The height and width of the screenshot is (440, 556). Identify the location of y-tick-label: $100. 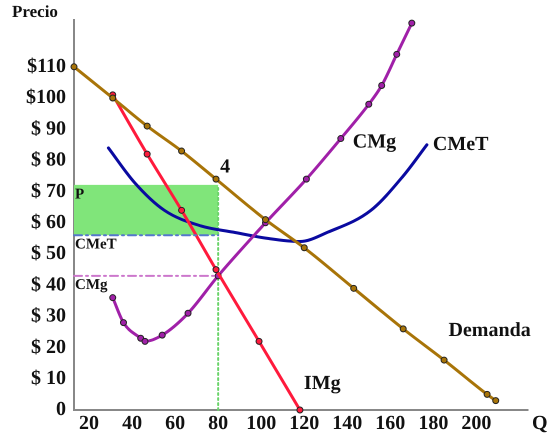
(46, 97).